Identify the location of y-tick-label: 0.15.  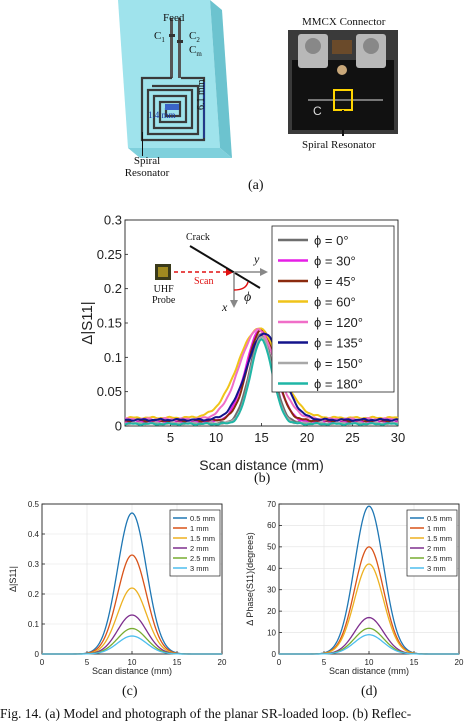
(109, 323).